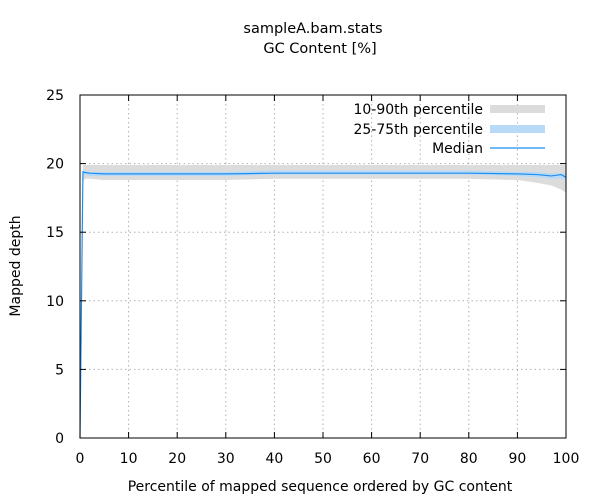 The height and width of the screenshot is (500, 600). I want to click on x-tick-label: 20, so click(177, 459).